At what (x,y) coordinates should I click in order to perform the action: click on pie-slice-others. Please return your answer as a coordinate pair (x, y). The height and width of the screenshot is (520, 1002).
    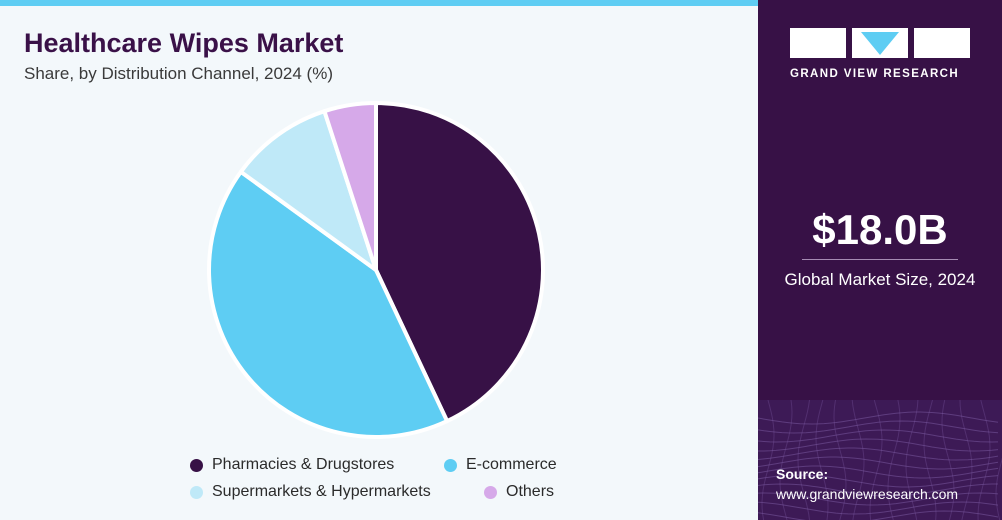
    Looking at the image, I should click on (350, 186).